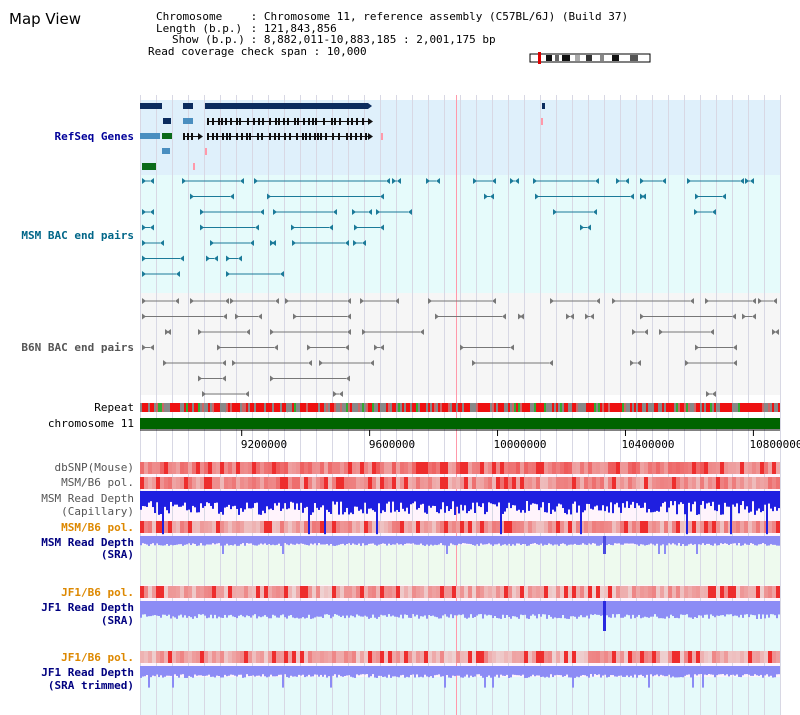 Image resolution: width=800 pixels, height=715 pixels. I want to click on jf1-b6-pol-trimmed-label: JF1/B6 pol., so click(97, 657).